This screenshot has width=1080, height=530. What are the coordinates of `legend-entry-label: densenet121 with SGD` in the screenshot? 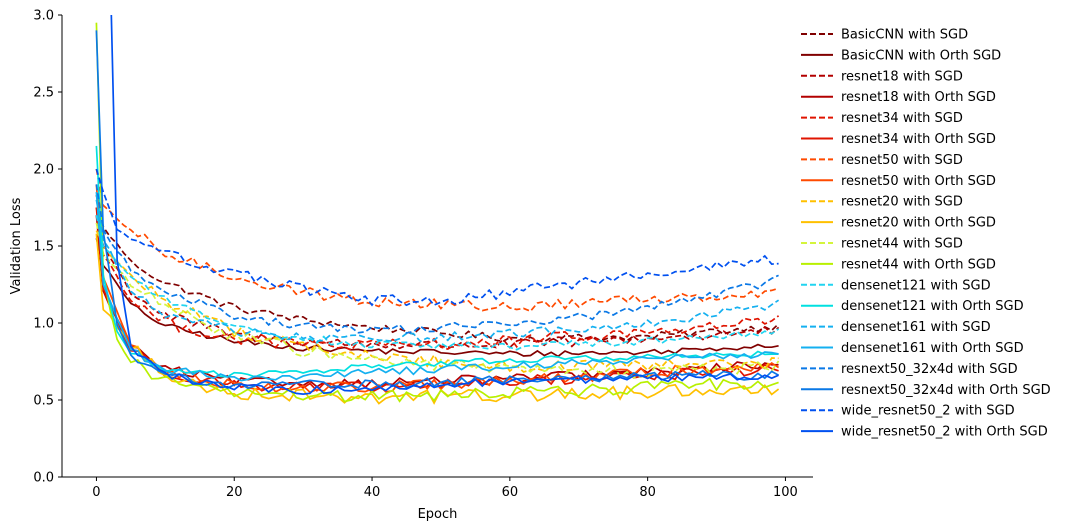 It's located at (916, 285).